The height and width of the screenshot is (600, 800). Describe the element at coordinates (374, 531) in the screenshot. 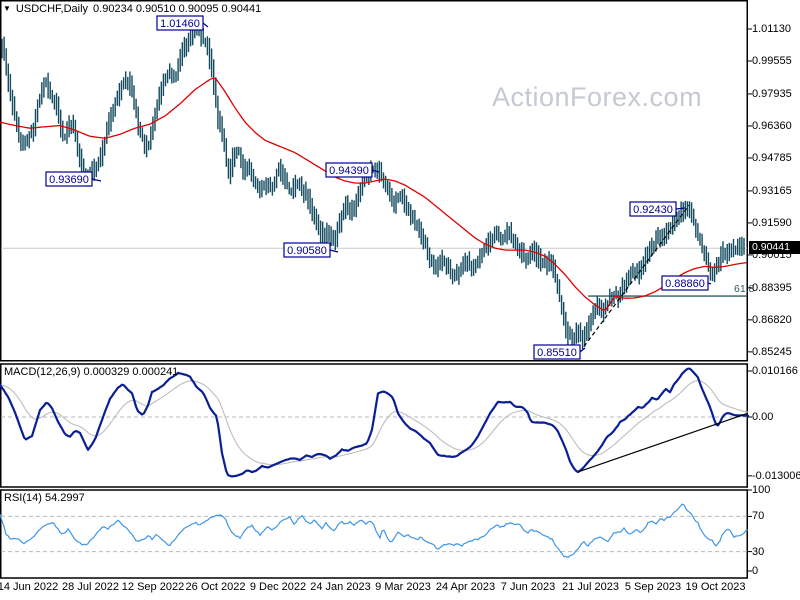

I see `rsi-line` at that location.